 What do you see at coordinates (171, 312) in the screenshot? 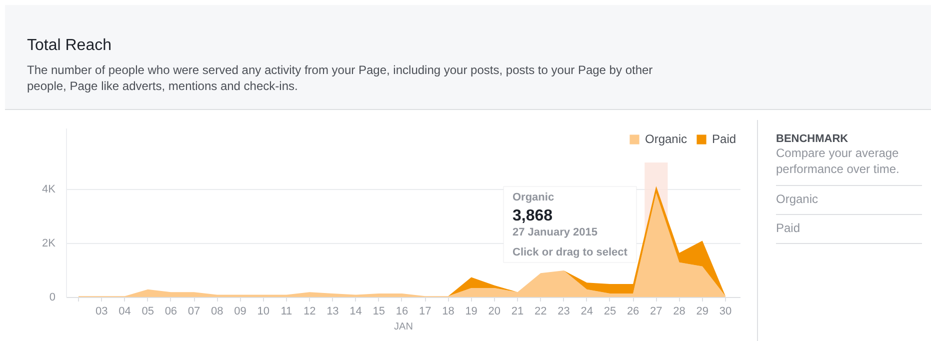
I see `x-tick-label: 06` at bounding box center [171, 312].